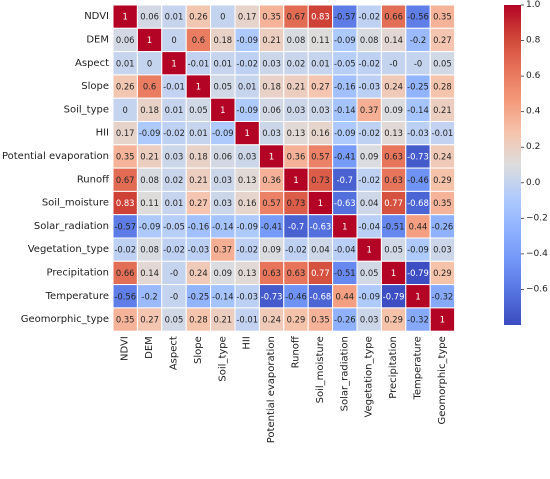 The image size is (550, 479). What do you see at coordinates (102, 133) in the screenshot?
I see `y-tick-label: HII` at bounding box center [102, 133].